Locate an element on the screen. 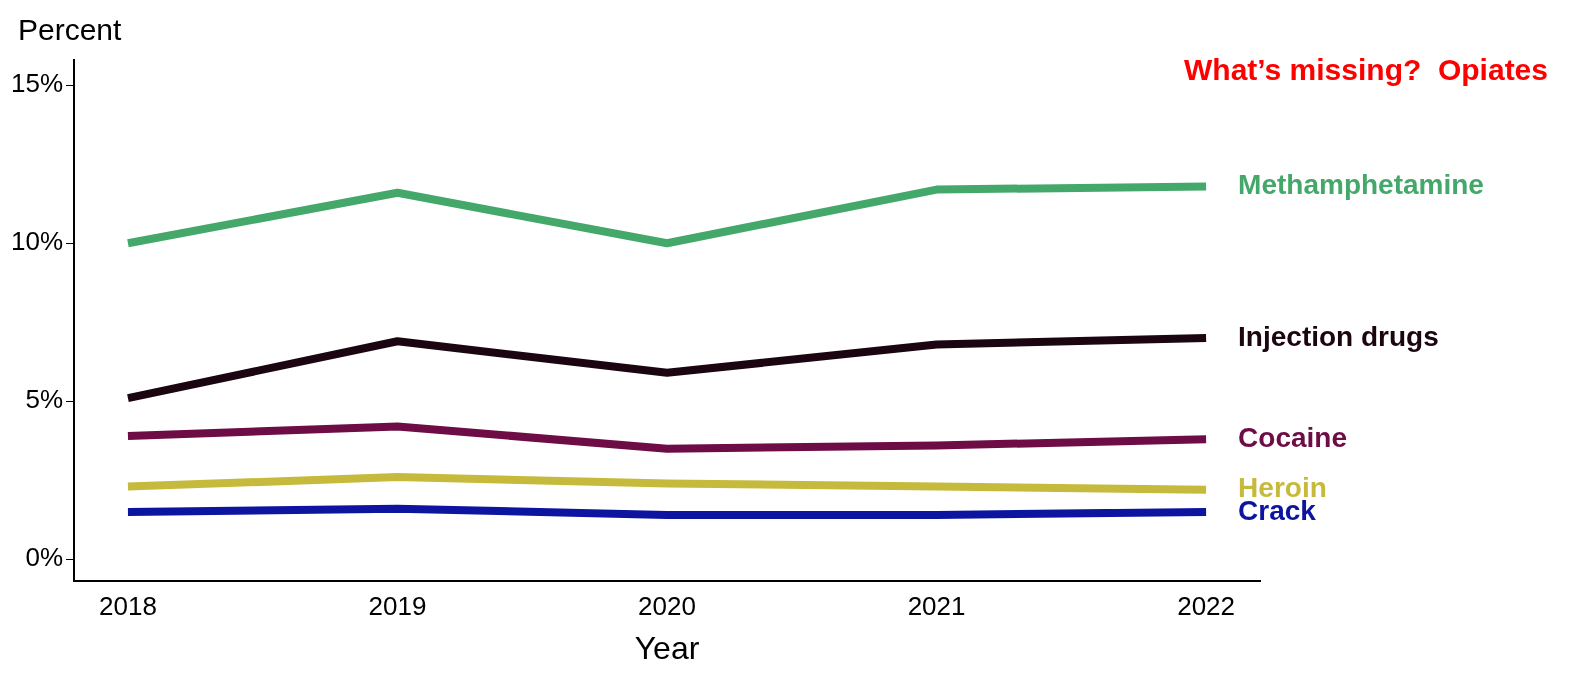  x-tick-label: 2022 is located at coordinates (1206, 606).